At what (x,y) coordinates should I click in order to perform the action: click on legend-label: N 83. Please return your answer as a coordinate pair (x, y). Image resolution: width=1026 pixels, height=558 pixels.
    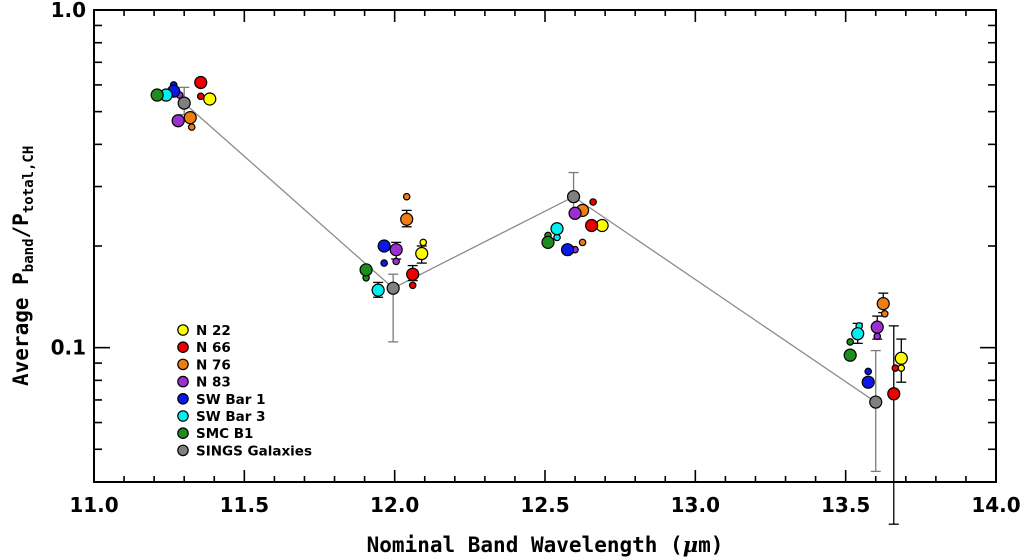
    Looking at the image, I should click on (213, 383).